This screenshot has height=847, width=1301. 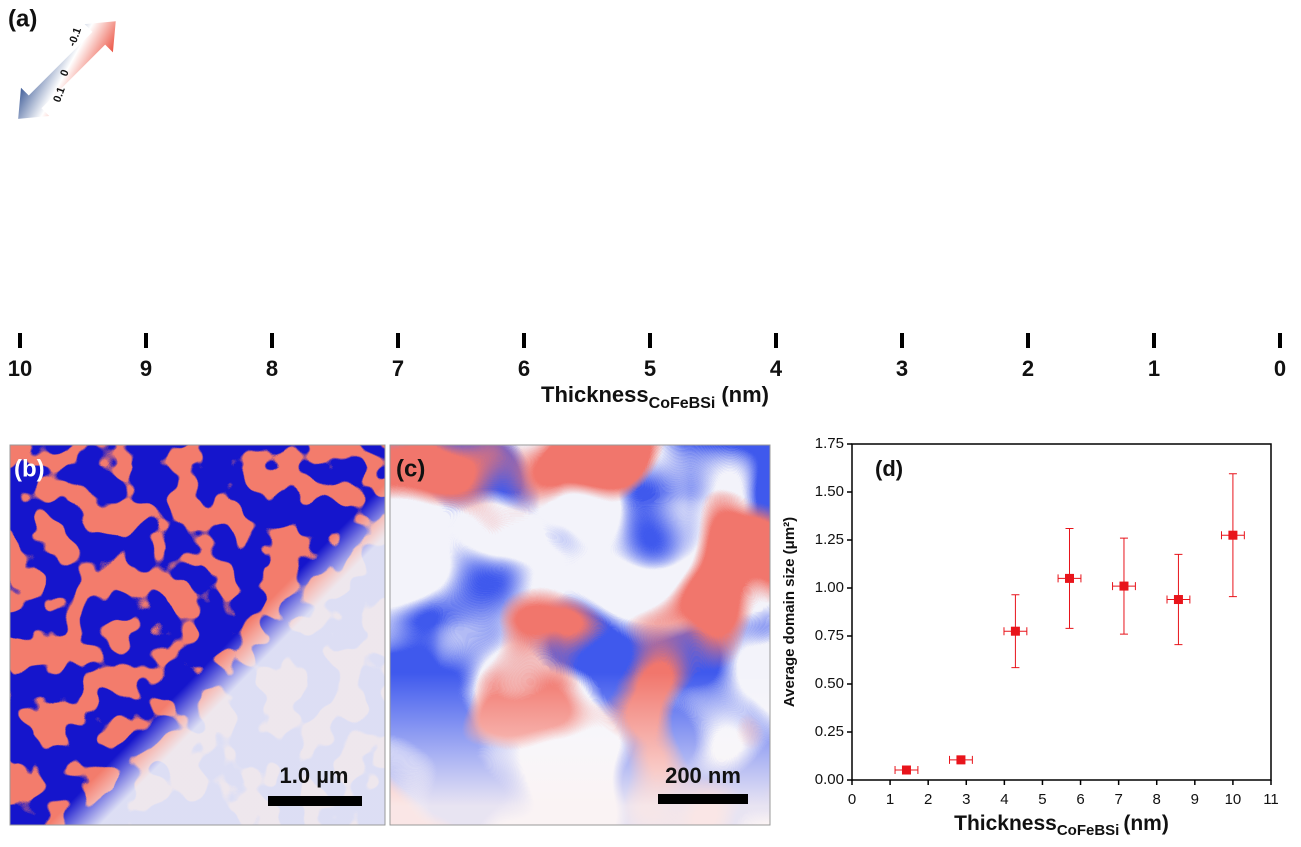 I want to click on colorbar-arrow, so click(x=67, y=70).